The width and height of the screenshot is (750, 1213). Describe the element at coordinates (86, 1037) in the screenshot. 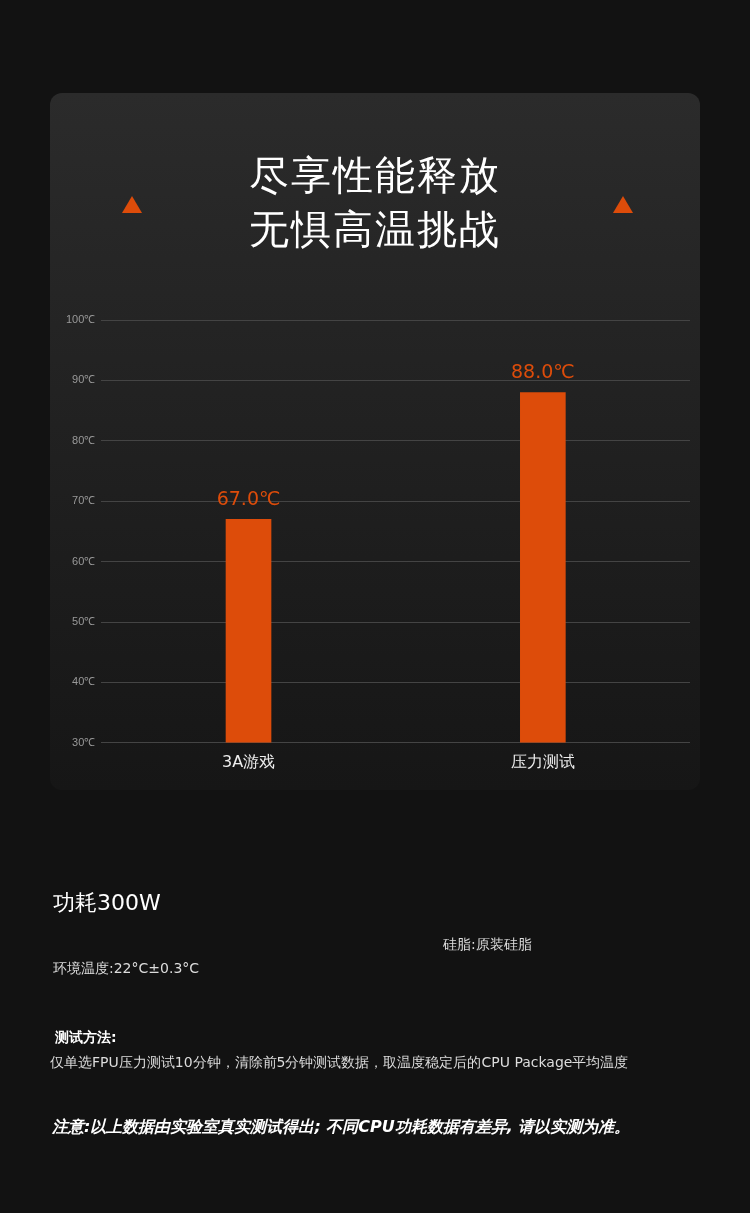

I see `text: 测试方法:` at that location.